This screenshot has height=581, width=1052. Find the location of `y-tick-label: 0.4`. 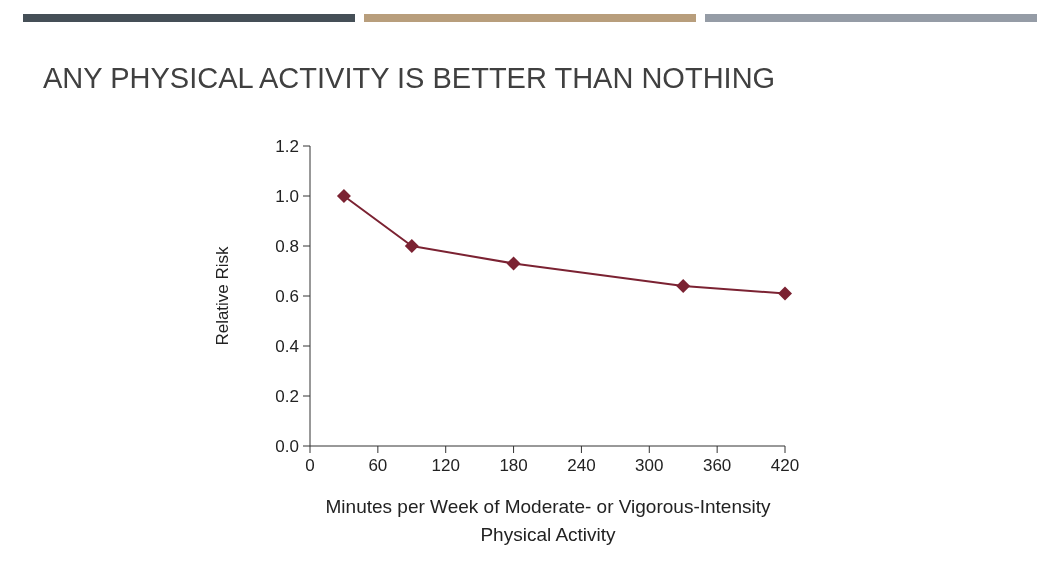

y-tick-label: 0.4 is located at coordinates (287, 347).